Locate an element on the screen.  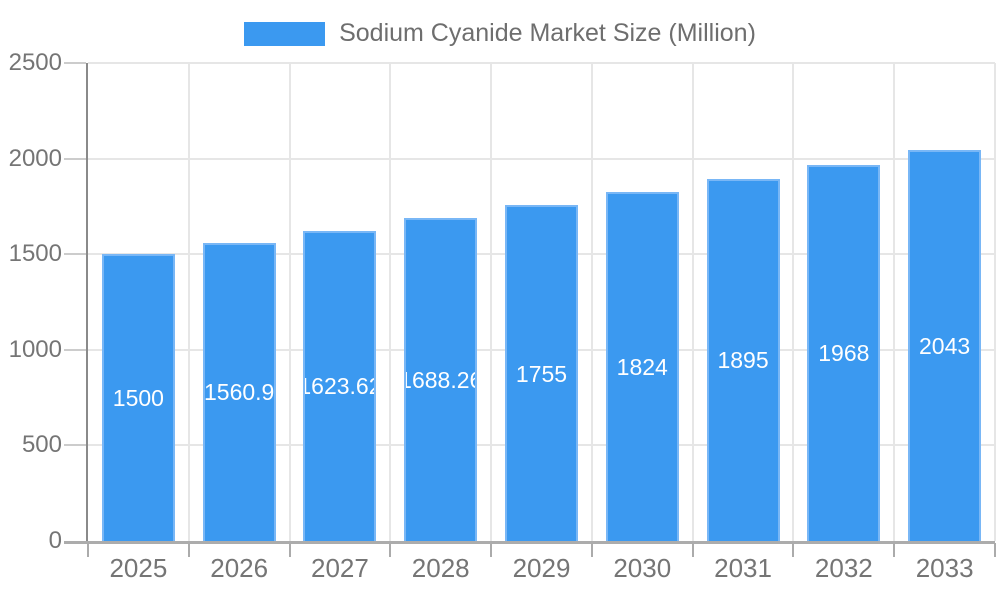
x-tick-label-2032: 2032 is located at coordinates (843, 568).